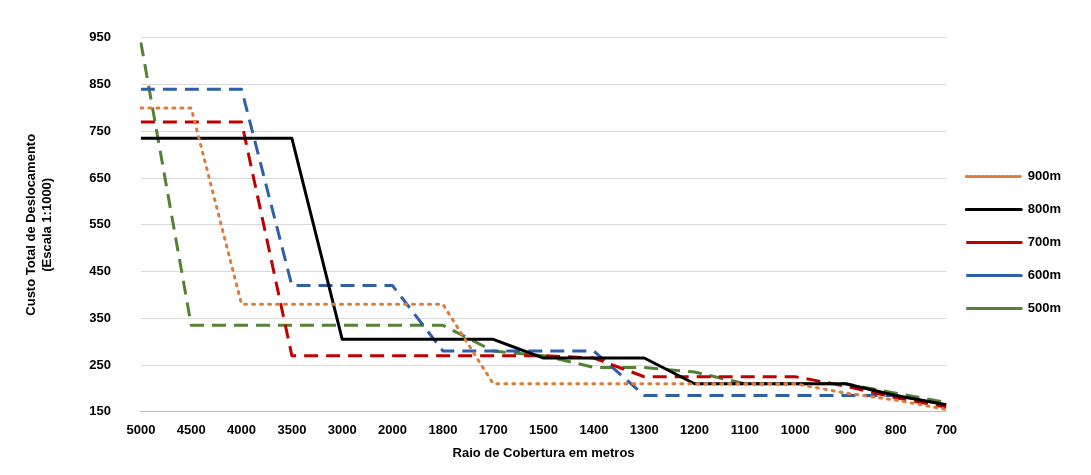 Image resolution: width=1091 pixels, height=475 pixels. I want to click on x-tick-label: 1200, so click(695, 430).